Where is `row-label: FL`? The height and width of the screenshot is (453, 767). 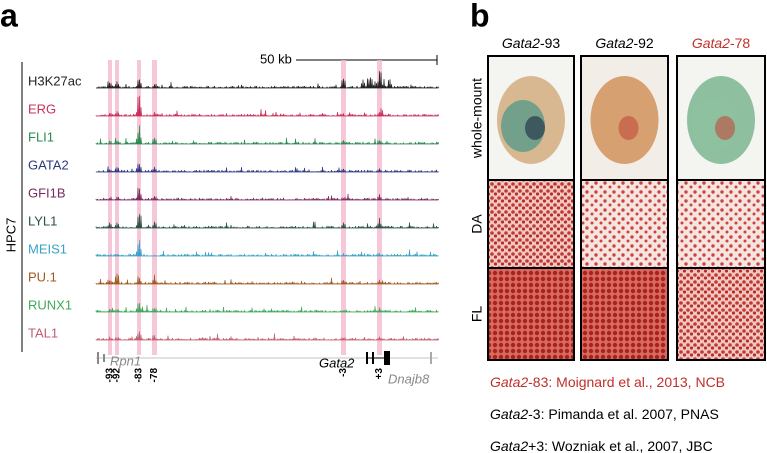 row-label: FL is located at coordinates (477, 314).